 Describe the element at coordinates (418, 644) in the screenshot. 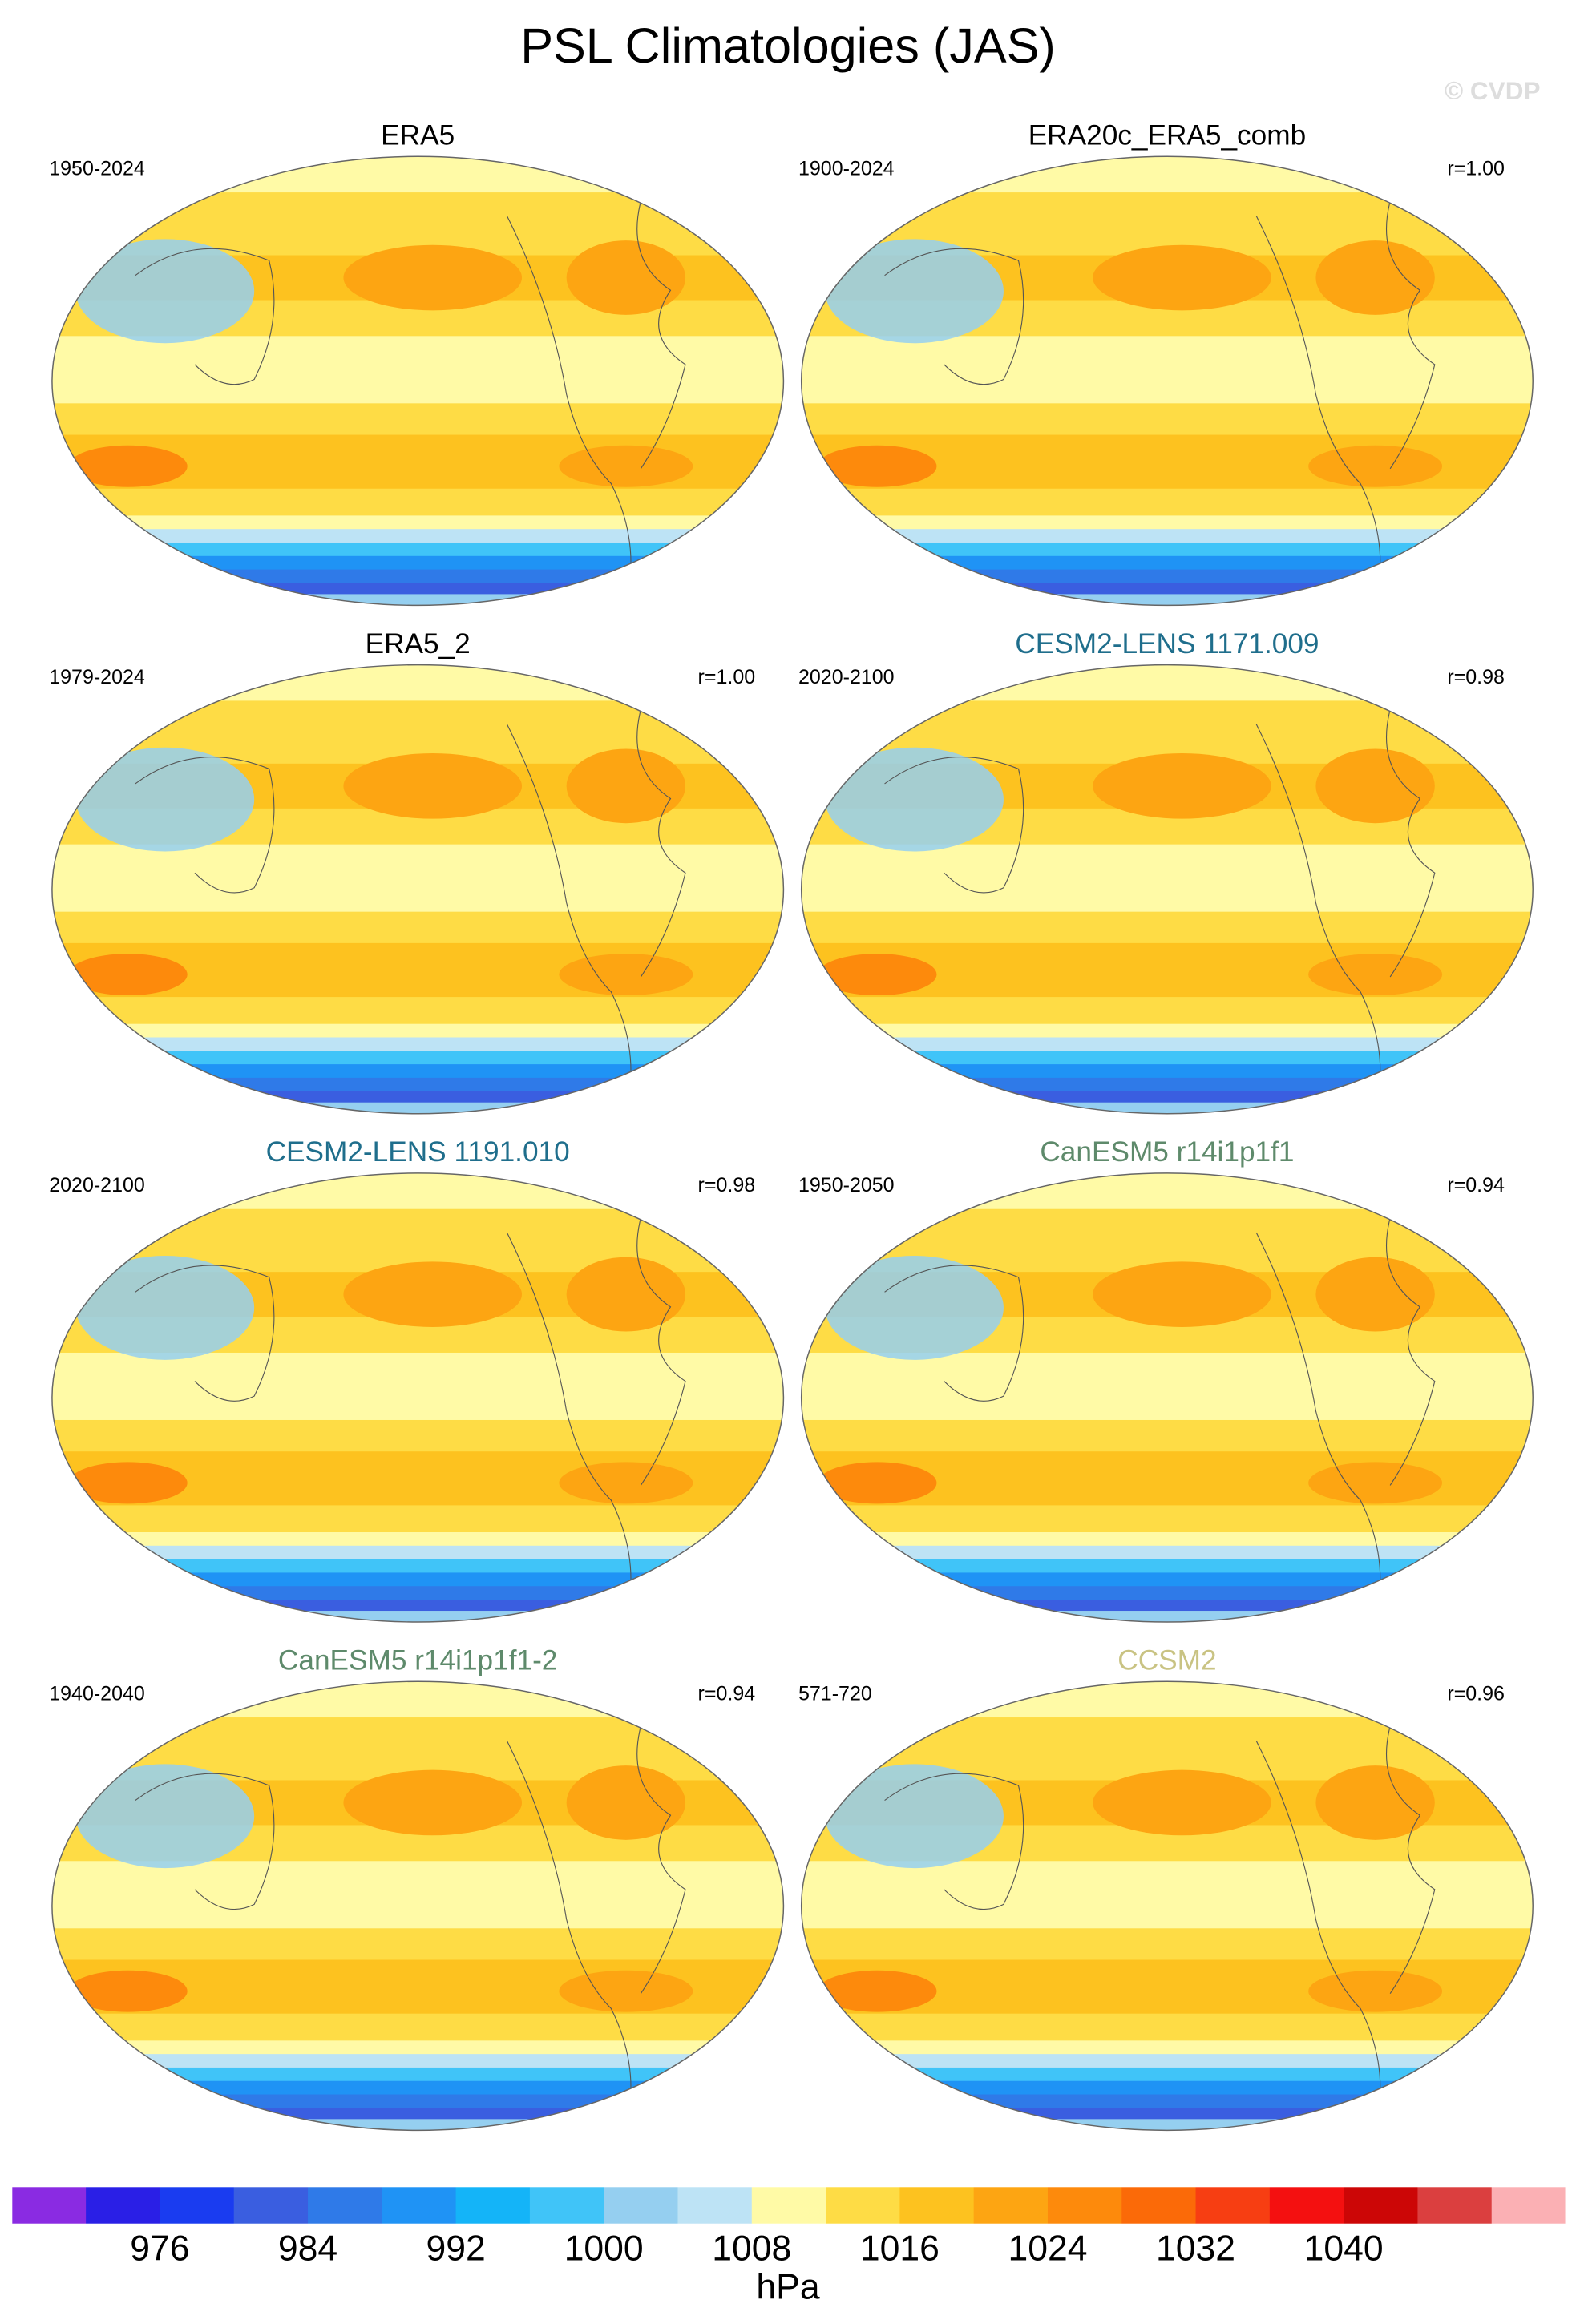

I see `panel-title: ERA5_2` at that location.